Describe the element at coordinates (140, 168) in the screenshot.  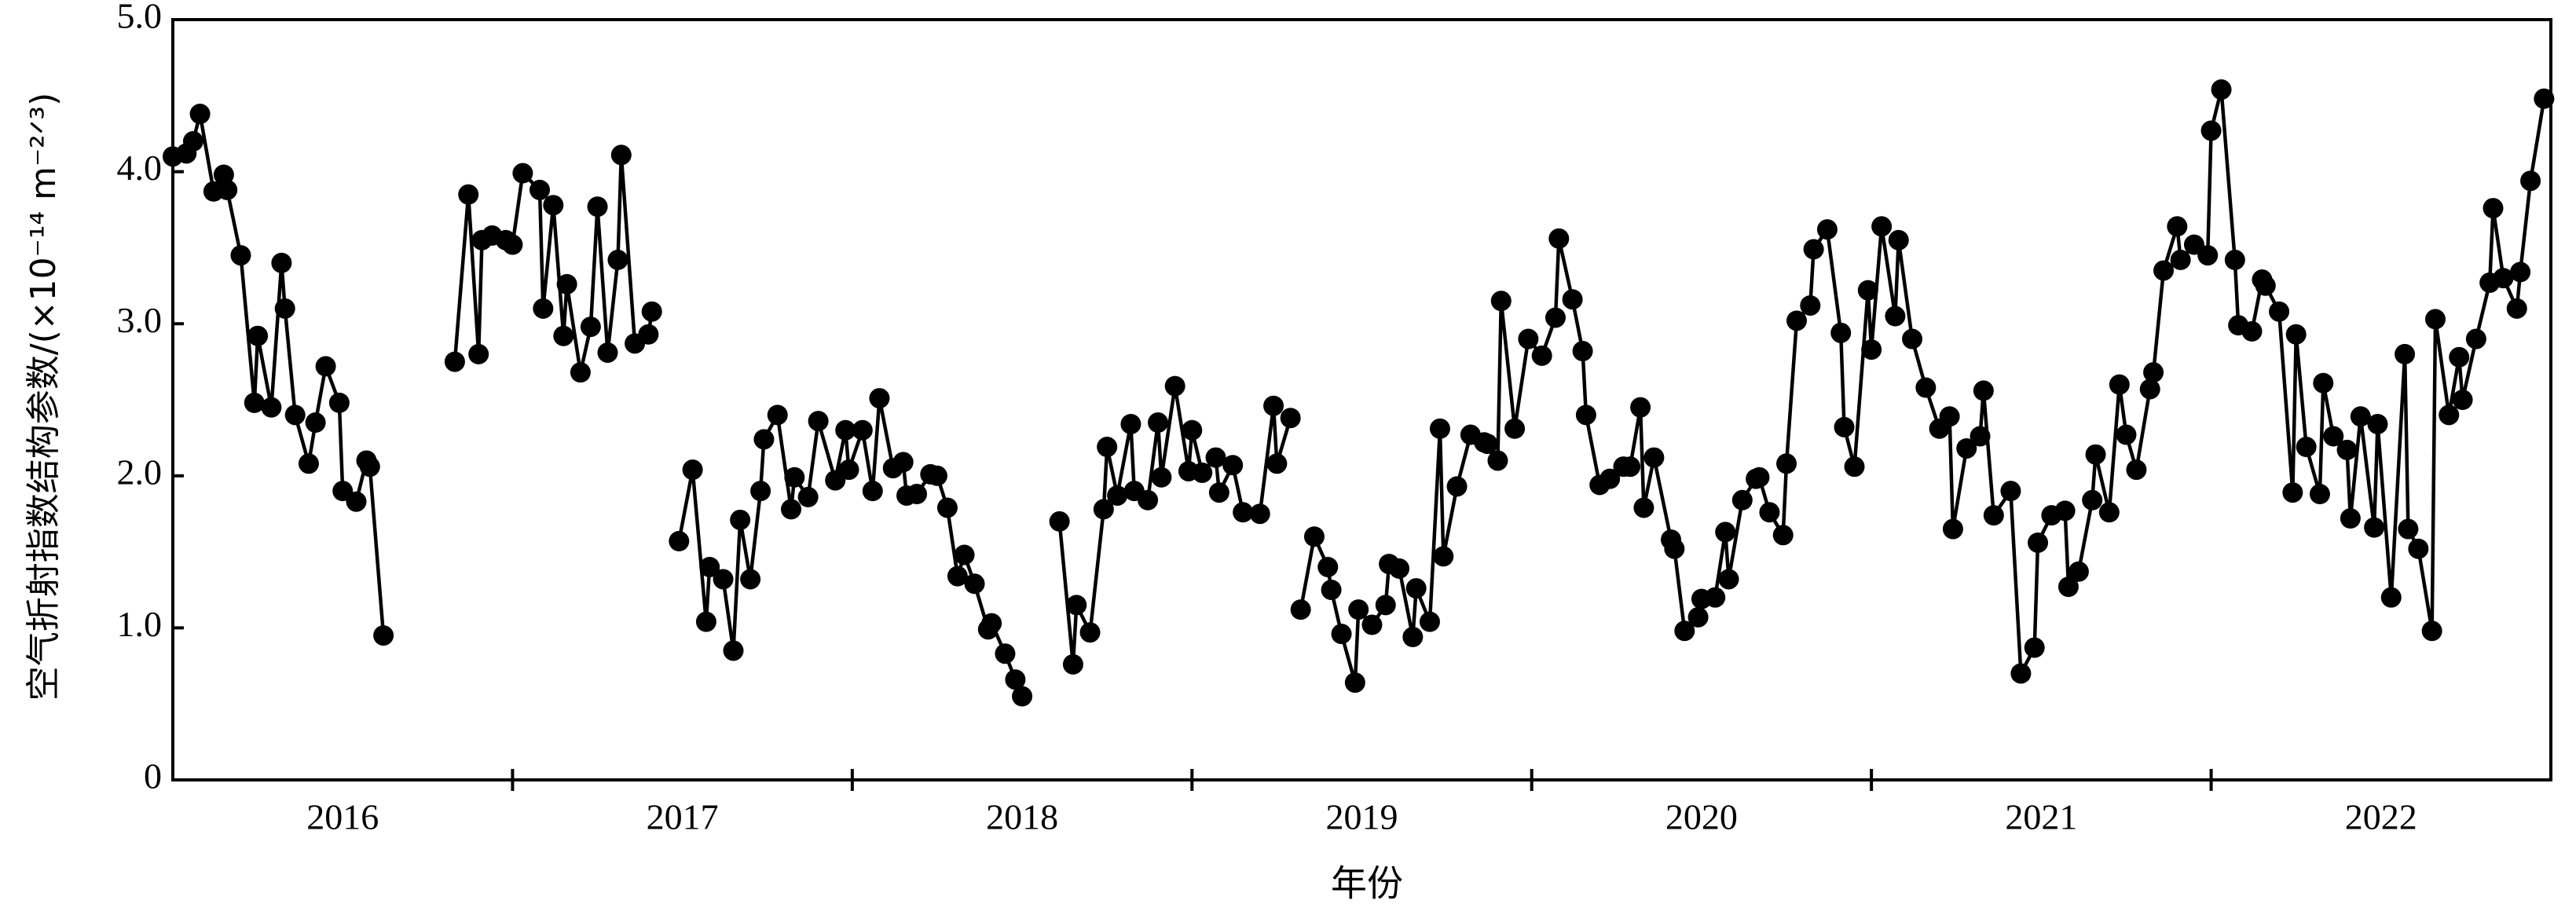
I see `y-tick-label: 4.0` at that location.